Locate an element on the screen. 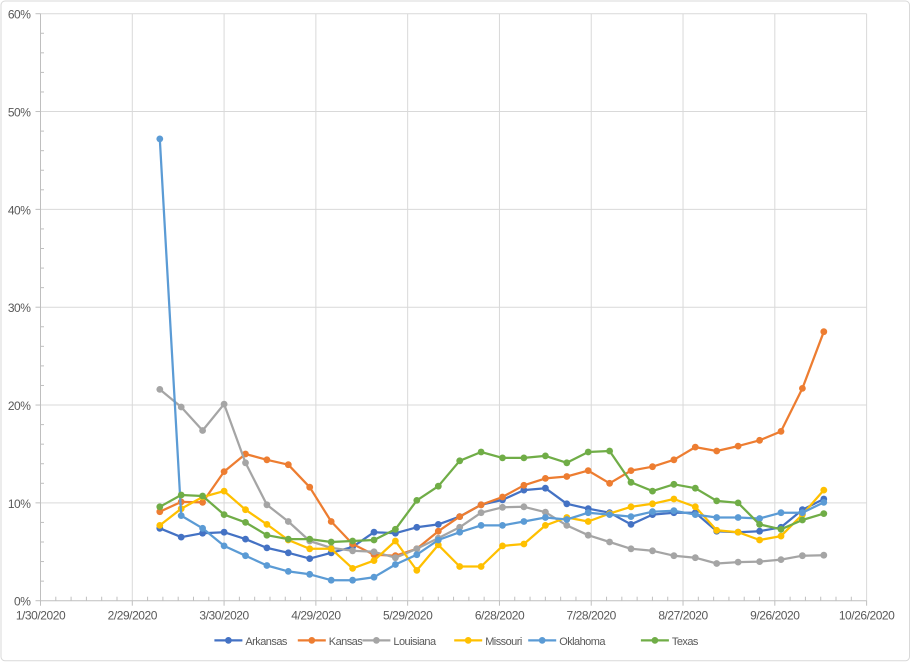 The width and height of the screenshot is (911, 662). svg-text: 30% is located at coordinates (19, 308).